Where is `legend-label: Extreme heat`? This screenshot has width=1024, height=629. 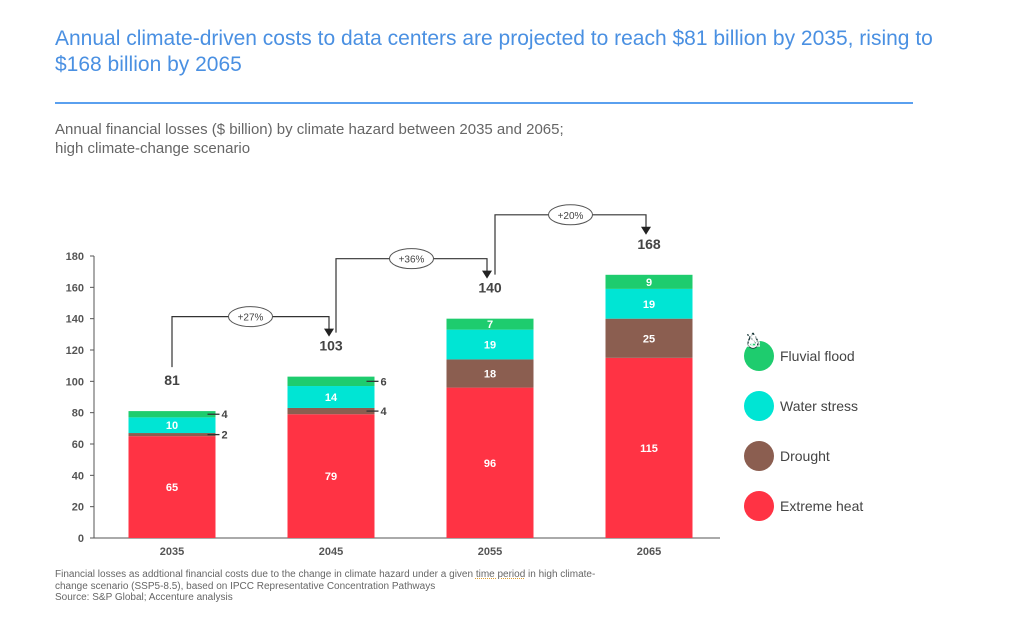 legend-label: Extreme heat is located at coordinates (822, 506).